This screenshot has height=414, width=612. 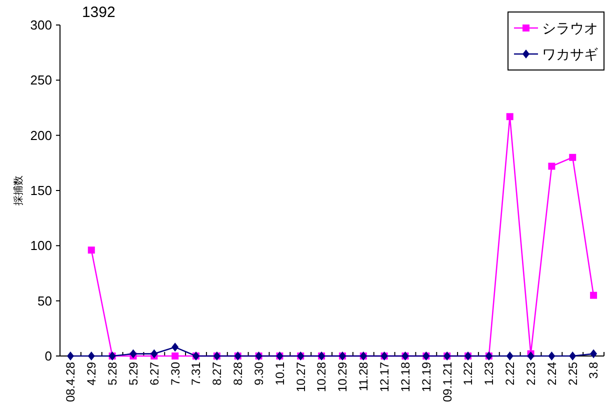 I want to click on x-tick-label: 2.24, so click(x=551, y=374).